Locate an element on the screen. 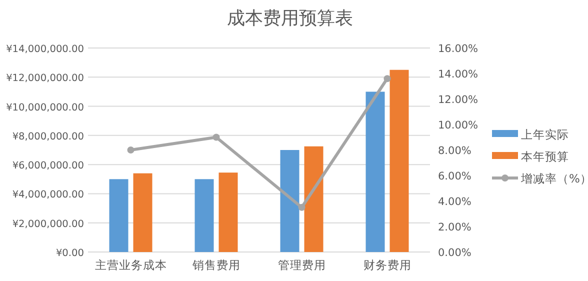 This screenshot has width=588, height=281. x-tick-label: 主营业务成本 is located at coordinates (130, 265).